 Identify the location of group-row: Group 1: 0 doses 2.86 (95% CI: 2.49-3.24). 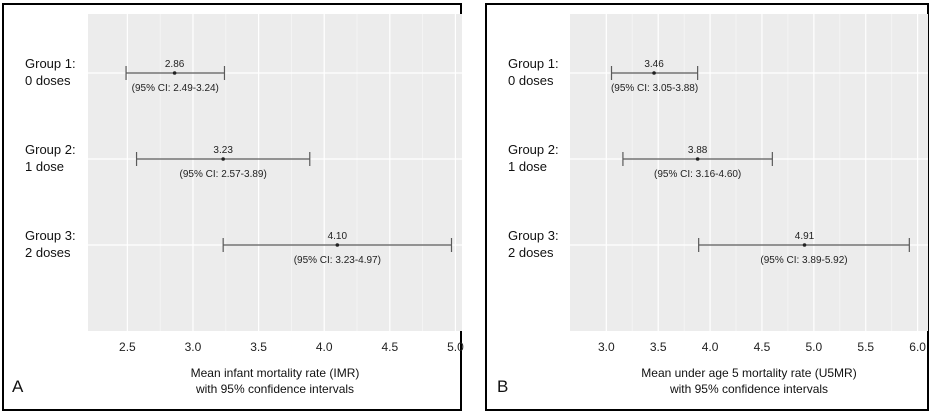
(125, 75).